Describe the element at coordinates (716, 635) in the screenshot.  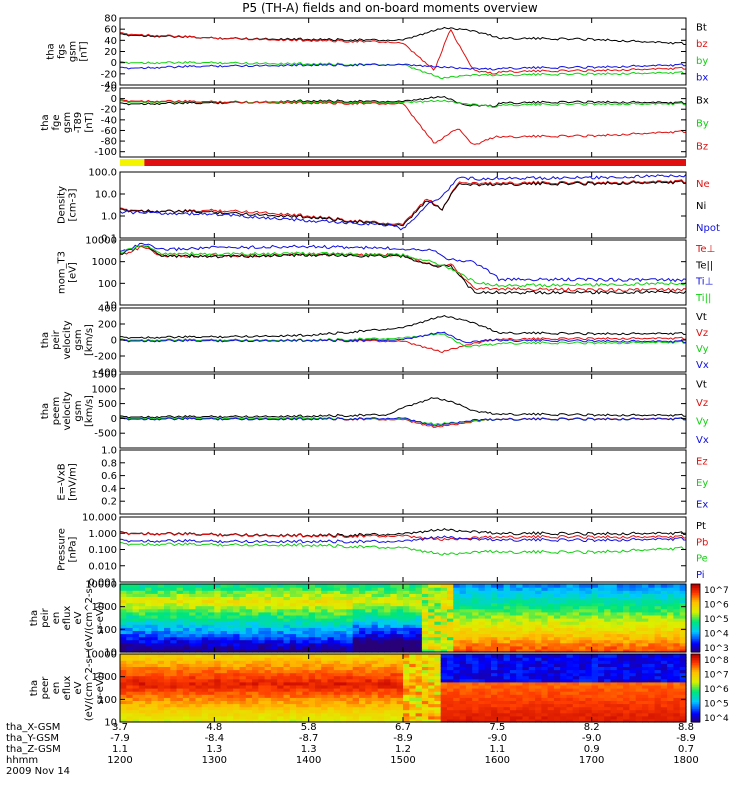
I see `colorbar-label: 10^4` at that location.